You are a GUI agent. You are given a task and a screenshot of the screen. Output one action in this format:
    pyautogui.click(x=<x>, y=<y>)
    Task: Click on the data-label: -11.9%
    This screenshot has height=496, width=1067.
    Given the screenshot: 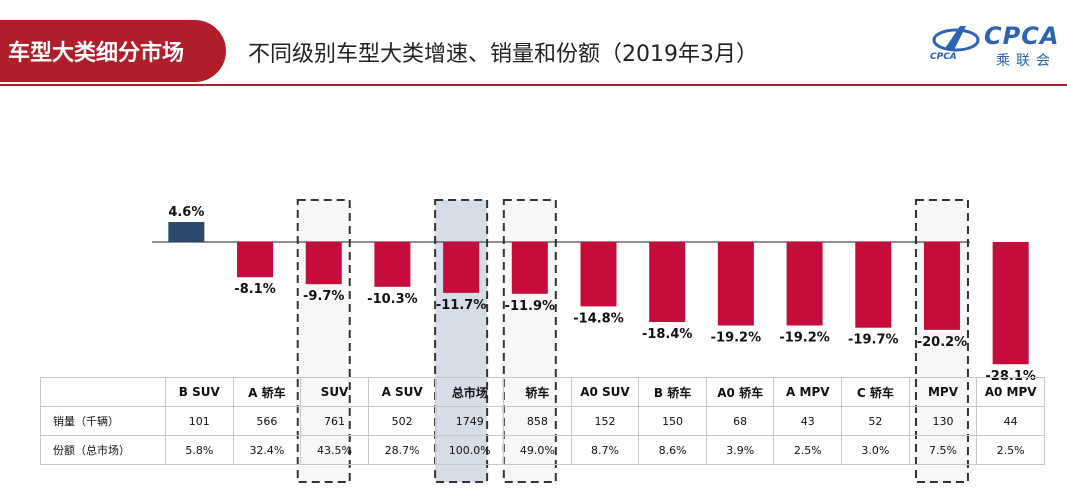 What is the action you would take?
    pyautogui.click(x=530, y=306)
    